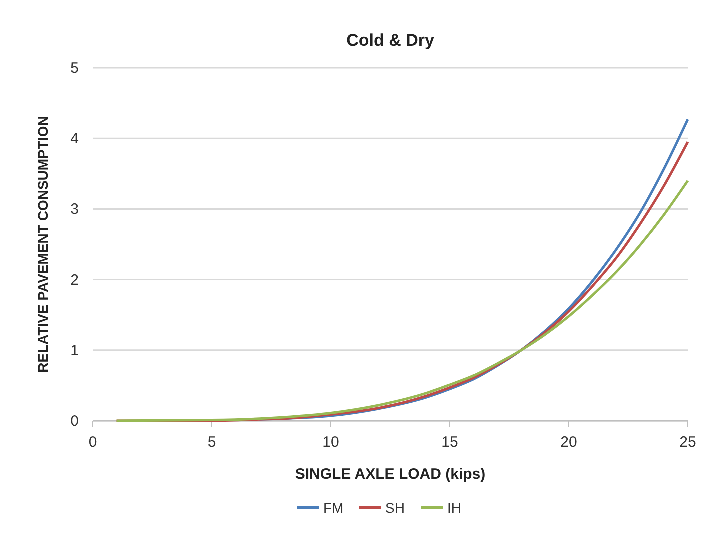 This screenshot has height=534, width=726. I want to click on legend-label: SH, so click(395, 508).